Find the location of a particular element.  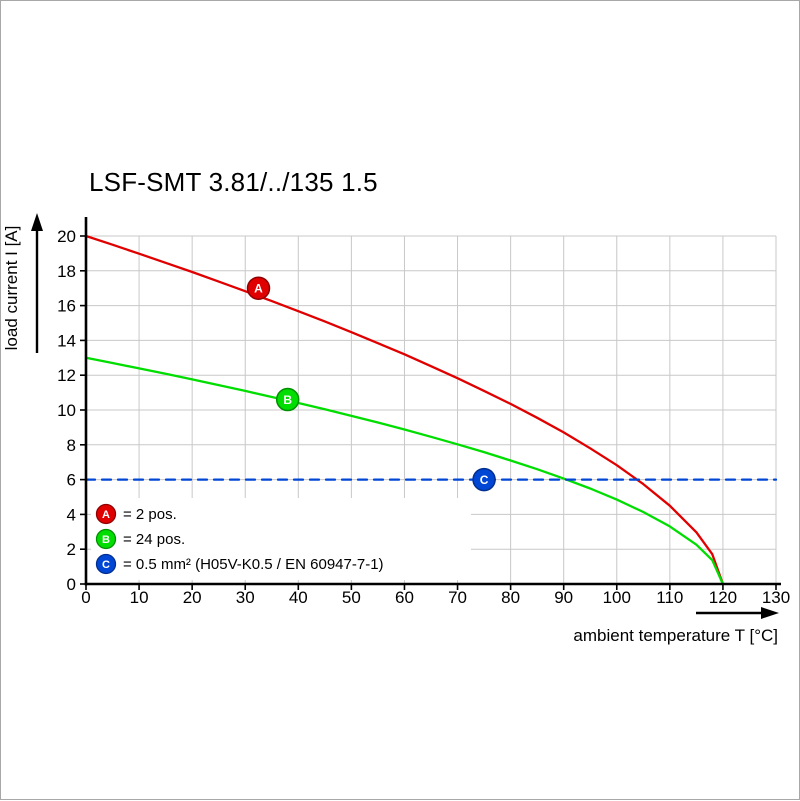

marker-B is located at coordinates (287, 399).